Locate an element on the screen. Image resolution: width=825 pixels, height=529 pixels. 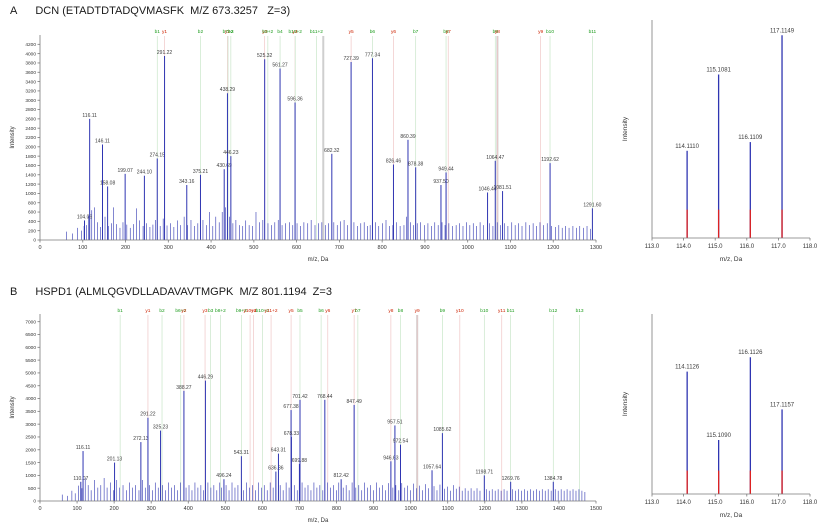
y-tick-label: 2600 is located at coordinates (30, 120).